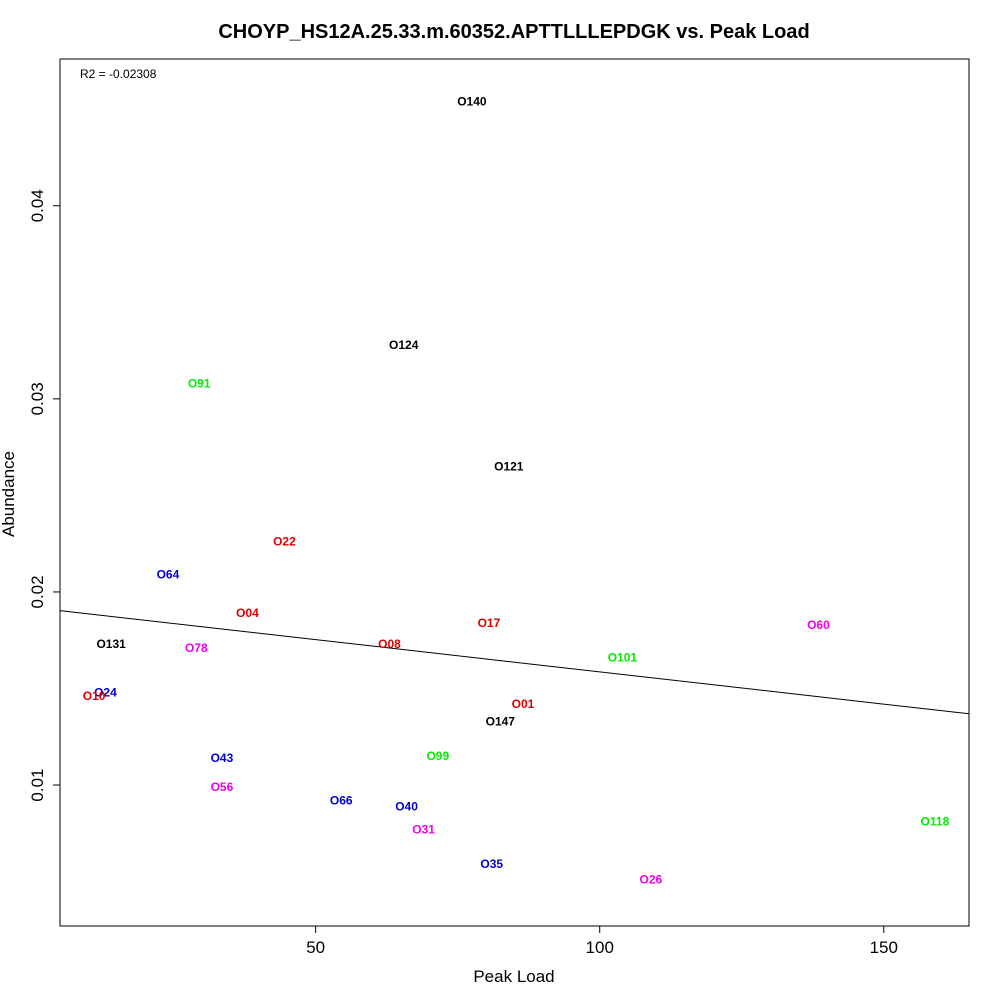  I want to click on point-label-o40: O40, so click(406, 806).